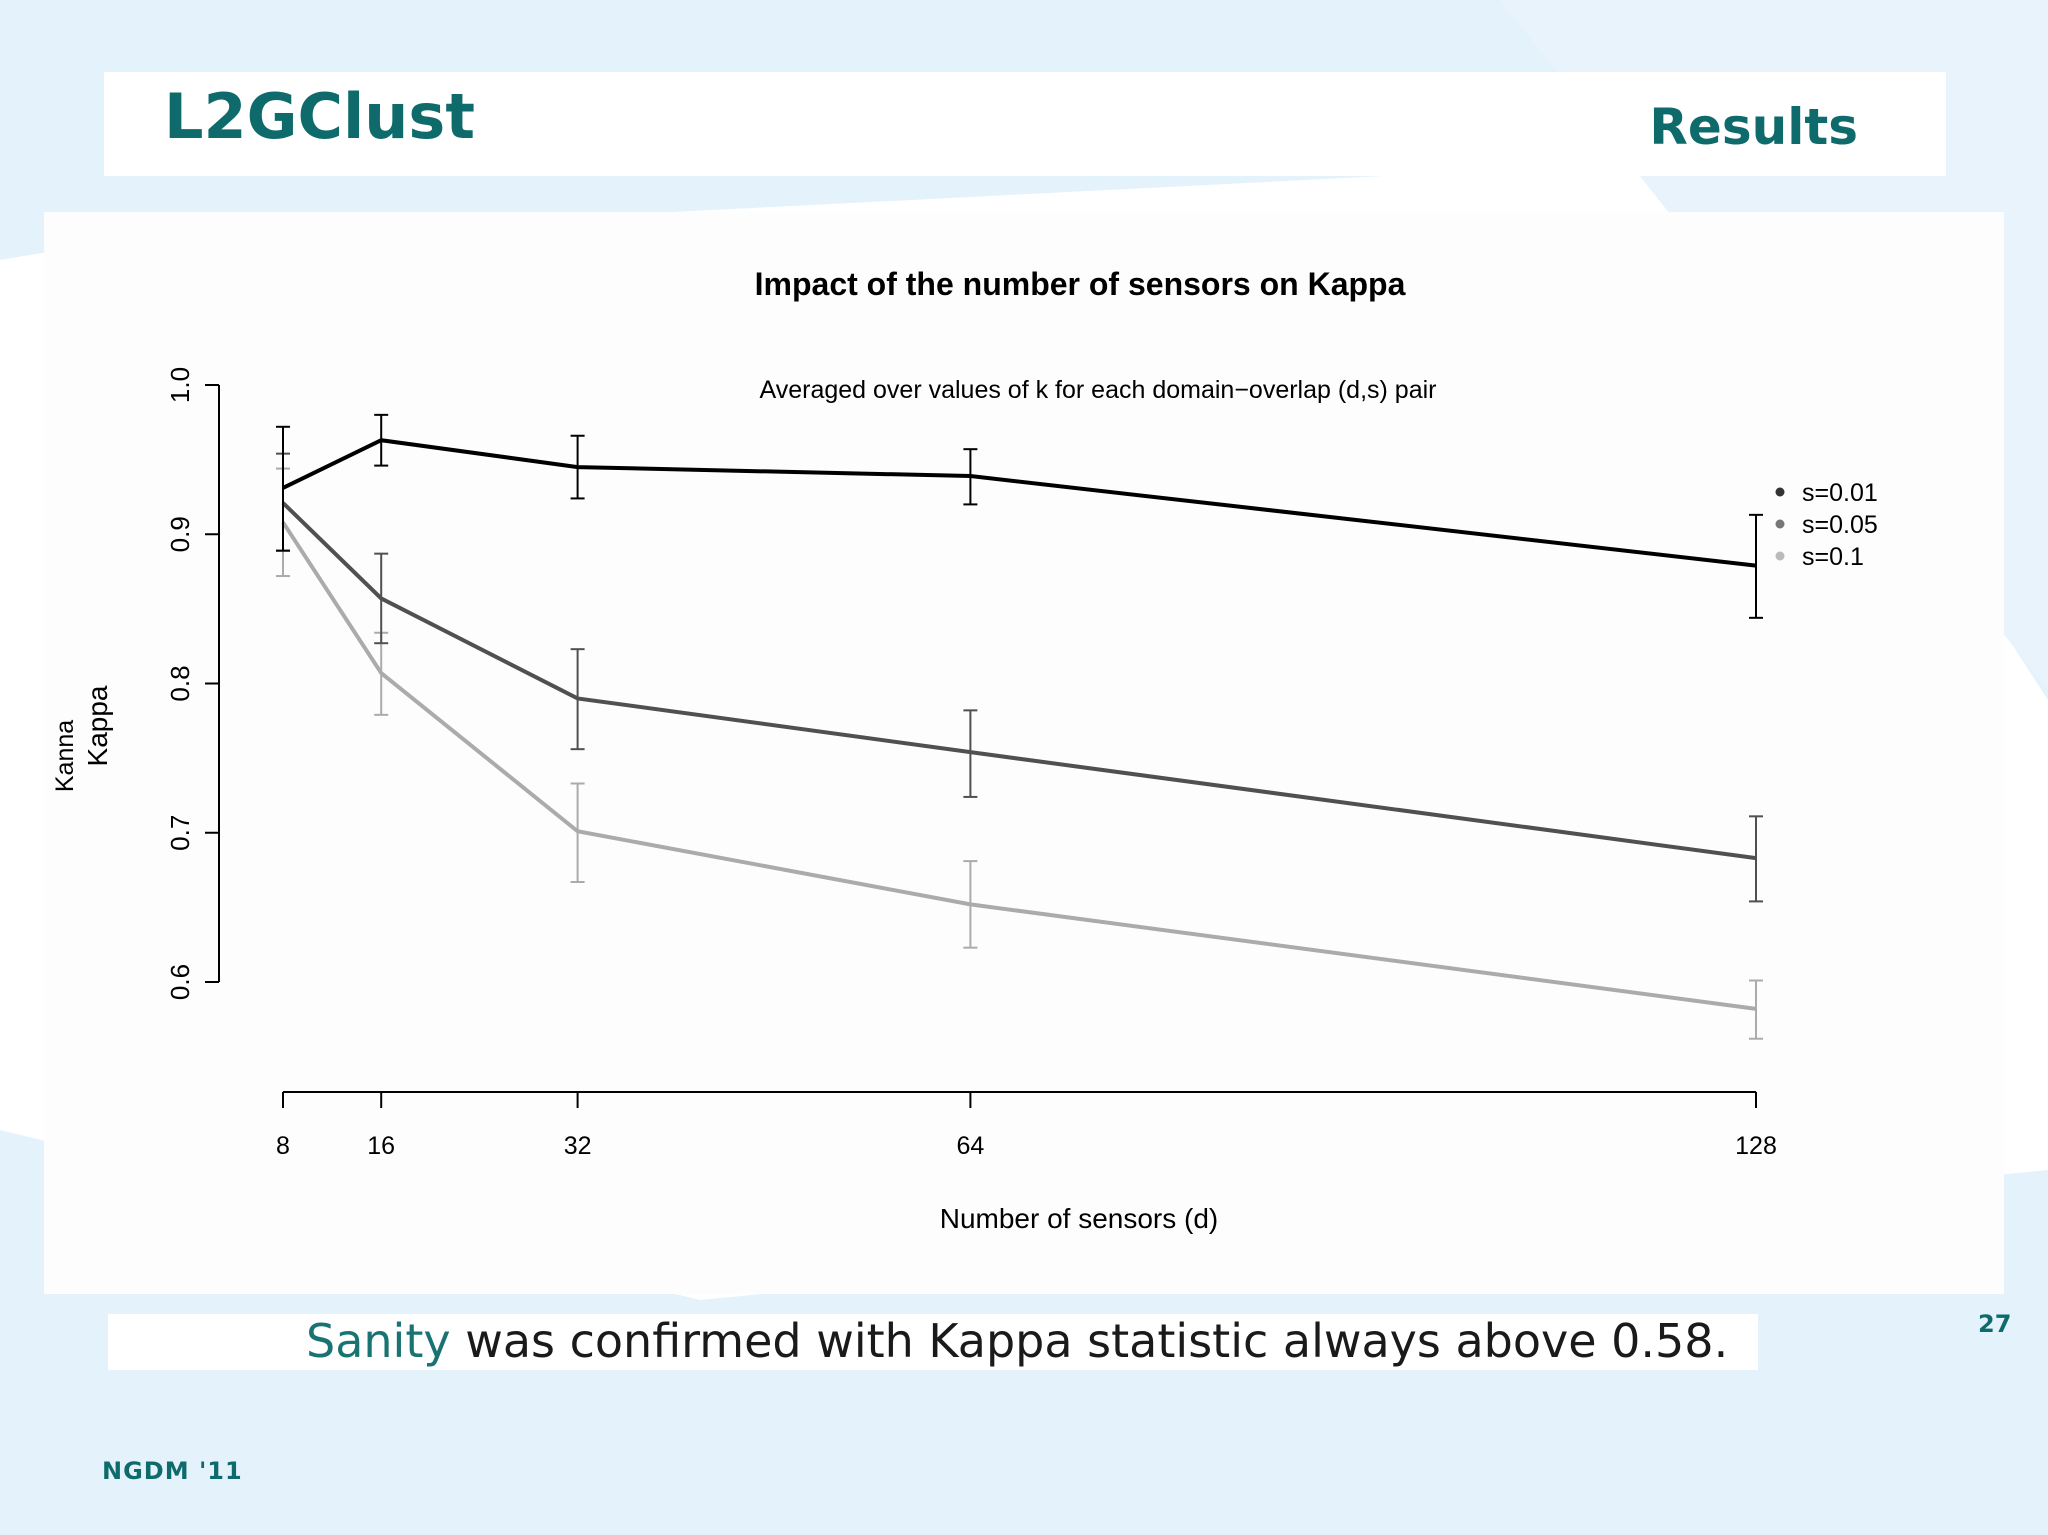 The height and width of the screenshot is (1535, 2048). Describe the element at coordinates (1019, 503) in the screenshot. I see `series-line` at that location.